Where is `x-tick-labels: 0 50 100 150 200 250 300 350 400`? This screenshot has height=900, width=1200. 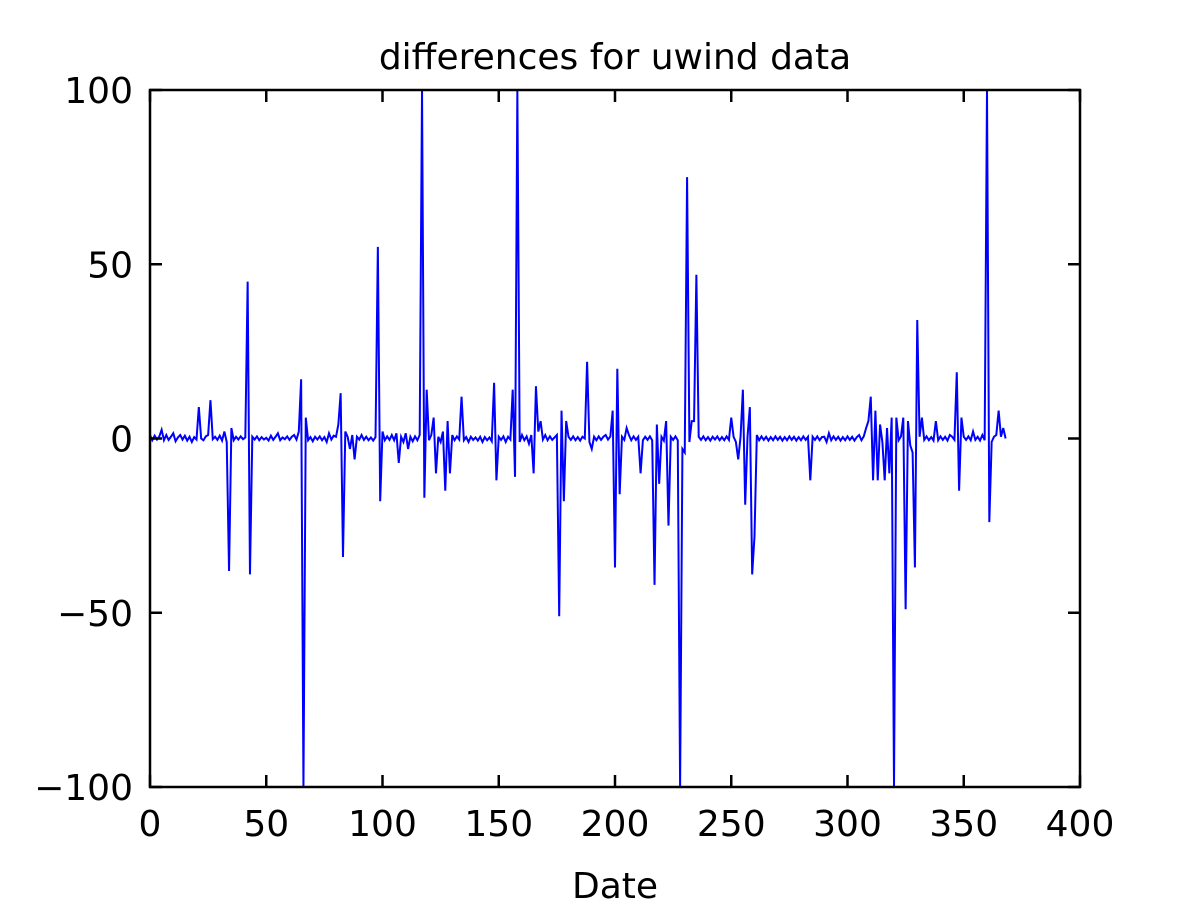
x-tick-labels: 0 50 100 150 200 250 300 350 400 is located at coordinates (627, 824).